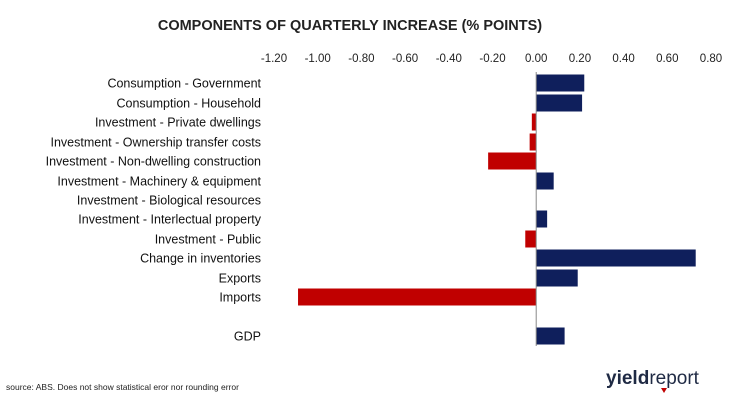 The width and height of the screenshot is (730, 400). Describe the element at coordinates (169, 201) in the screenshot. I see `category-label: Investment - Biological resources` at that location.